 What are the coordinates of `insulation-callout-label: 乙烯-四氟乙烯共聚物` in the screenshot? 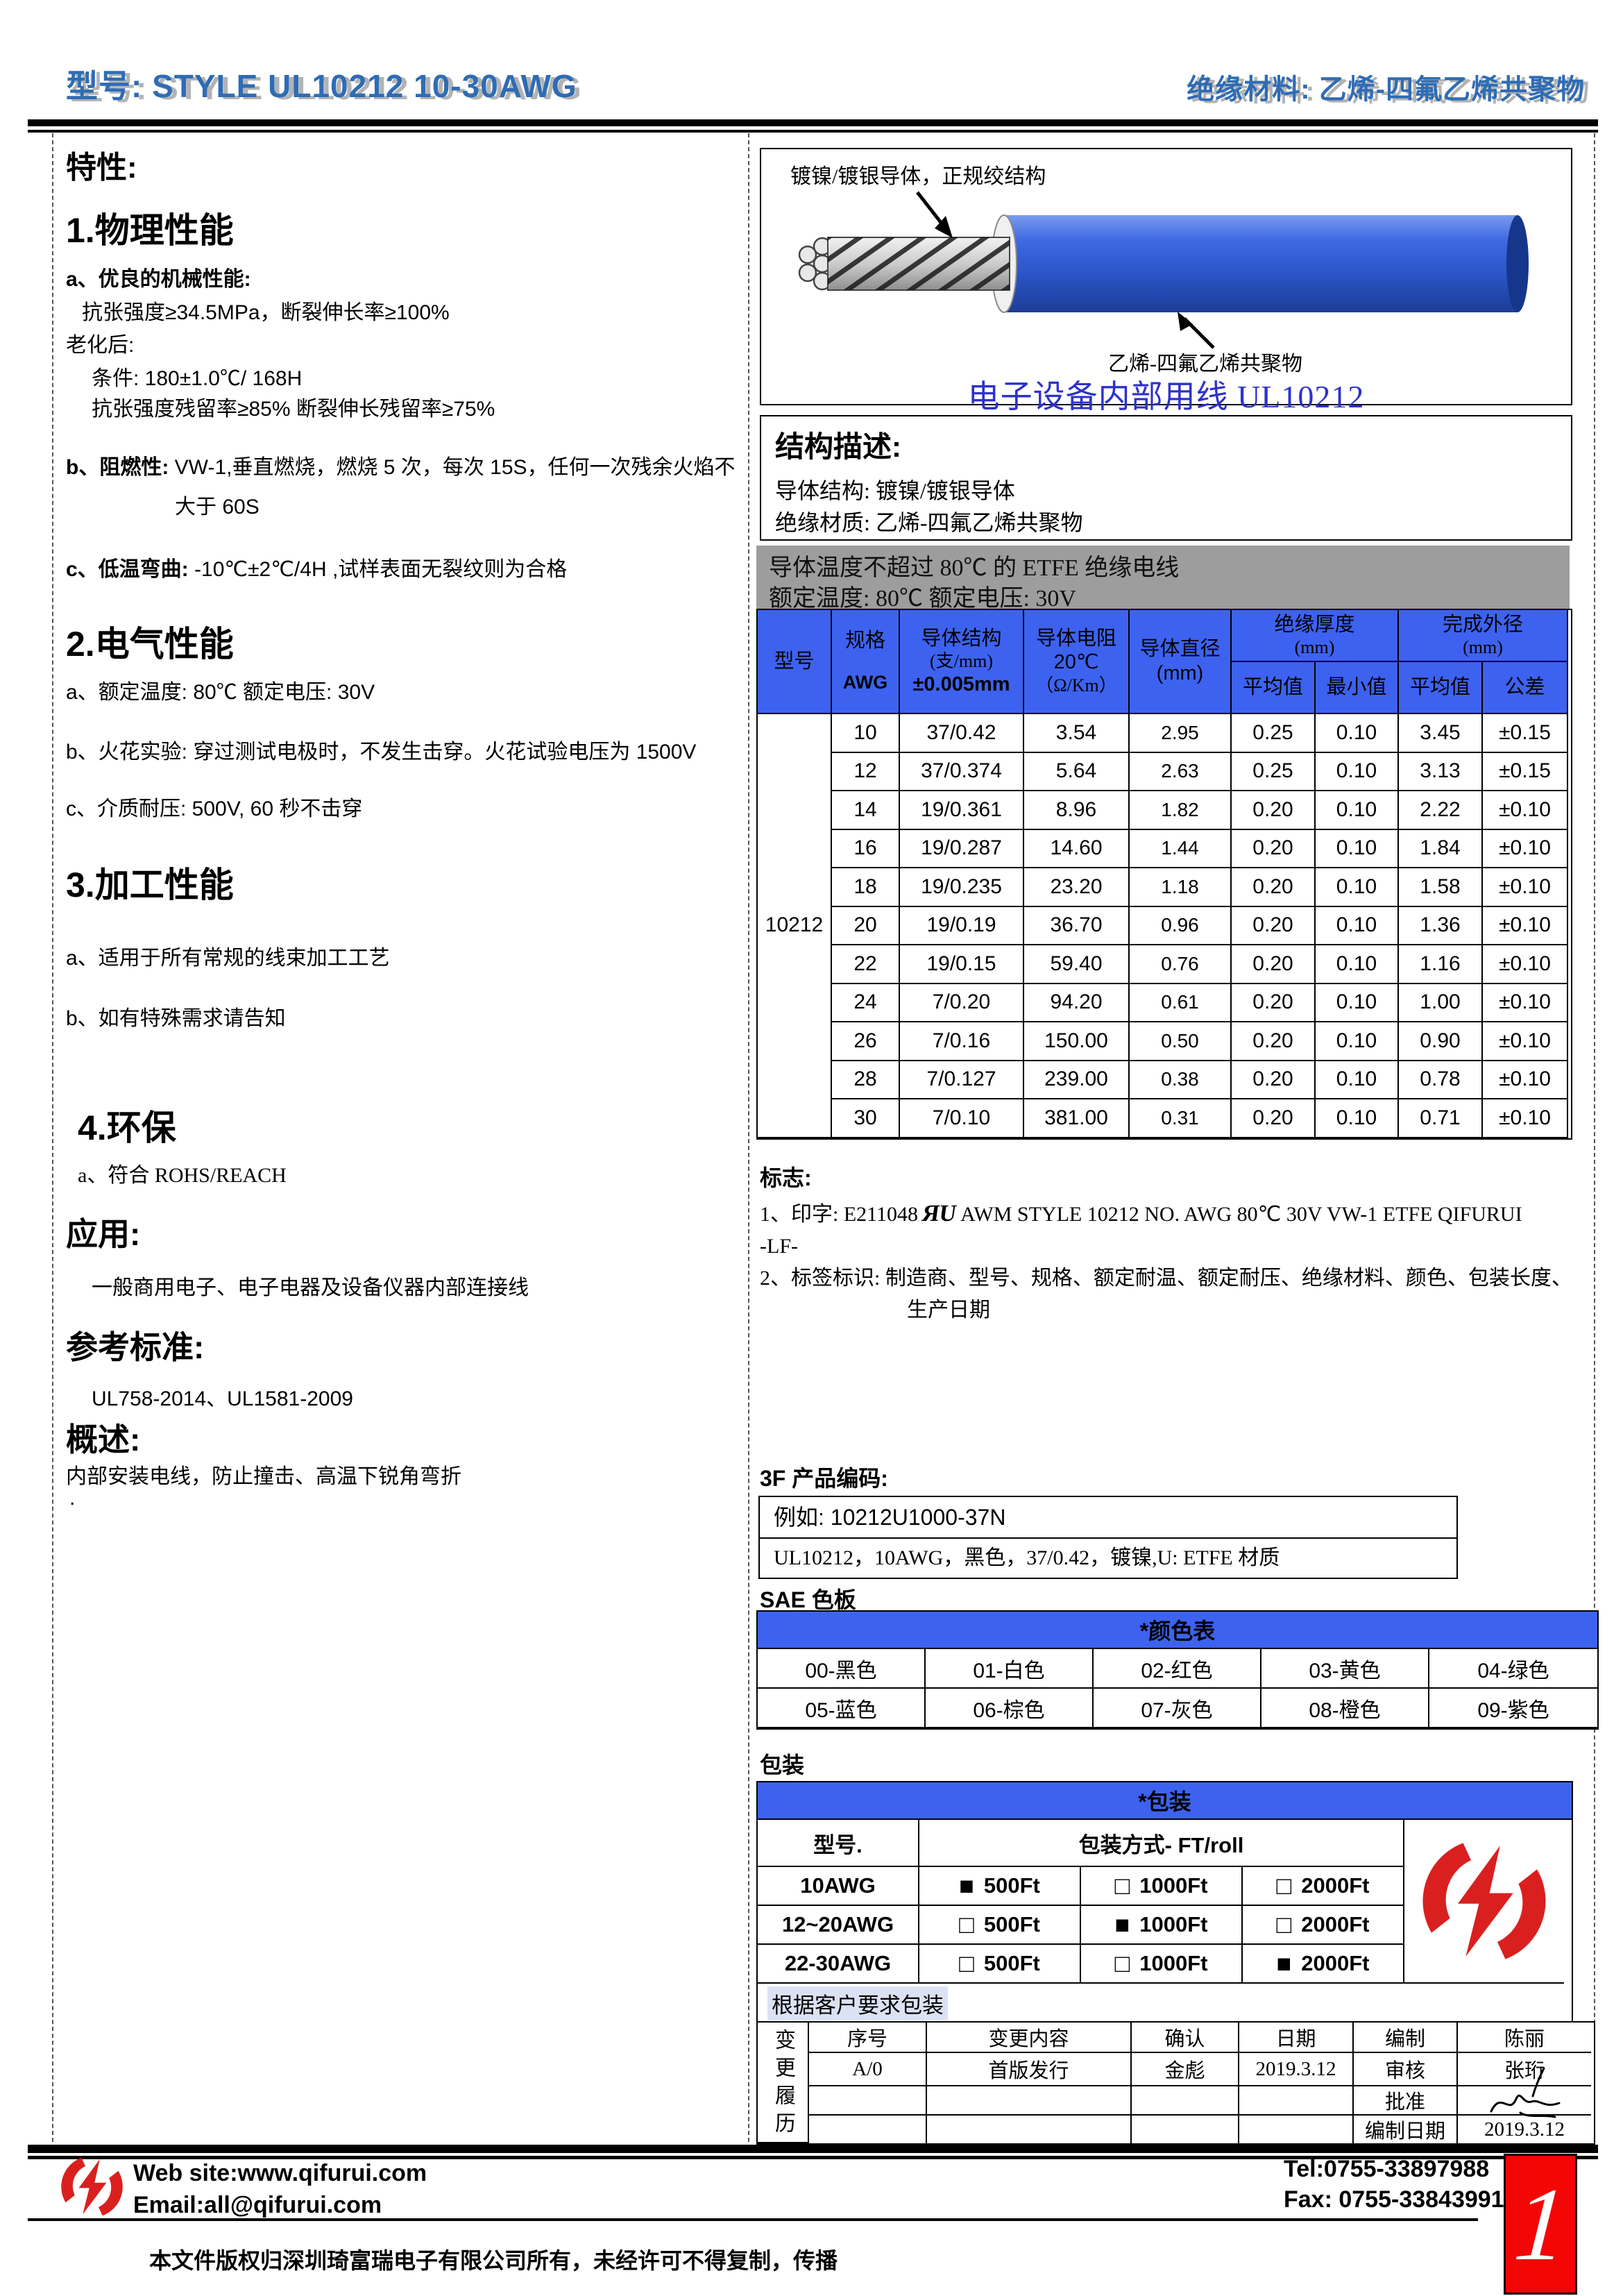 It's located at (1205, 364).